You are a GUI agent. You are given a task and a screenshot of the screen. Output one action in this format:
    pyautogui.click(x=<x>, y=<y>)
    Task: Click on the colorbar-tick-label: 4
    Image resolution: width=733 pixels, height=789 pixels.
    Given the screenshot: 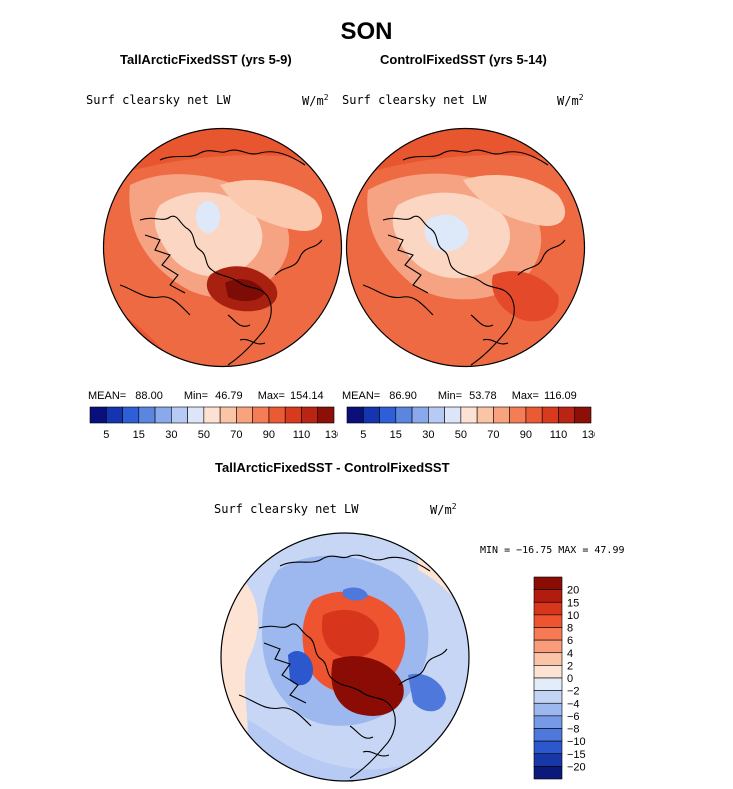 What is the action you would take?
    pyautogui.click(x=570, y=654)
    